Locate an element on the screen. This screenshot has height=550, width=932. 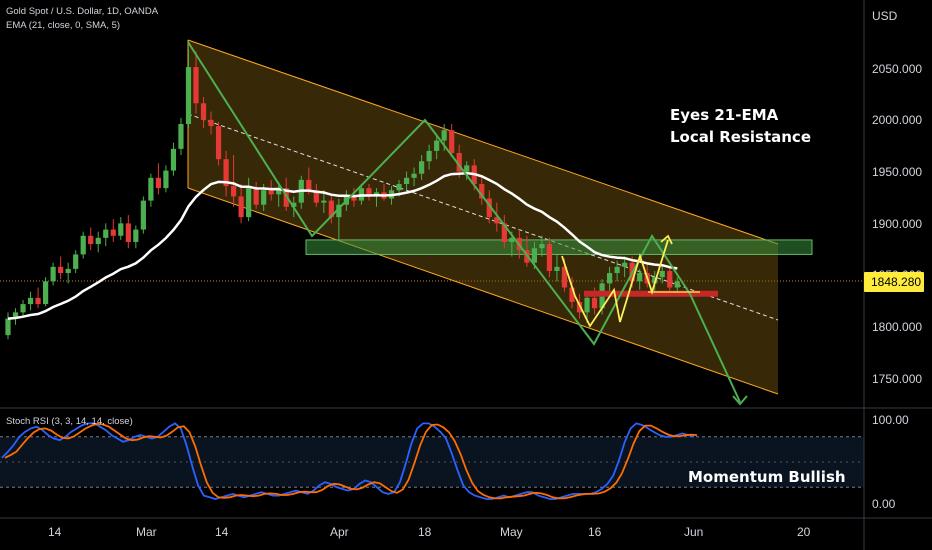
stoch-rsi-panel is located at coordinates (432, 461).